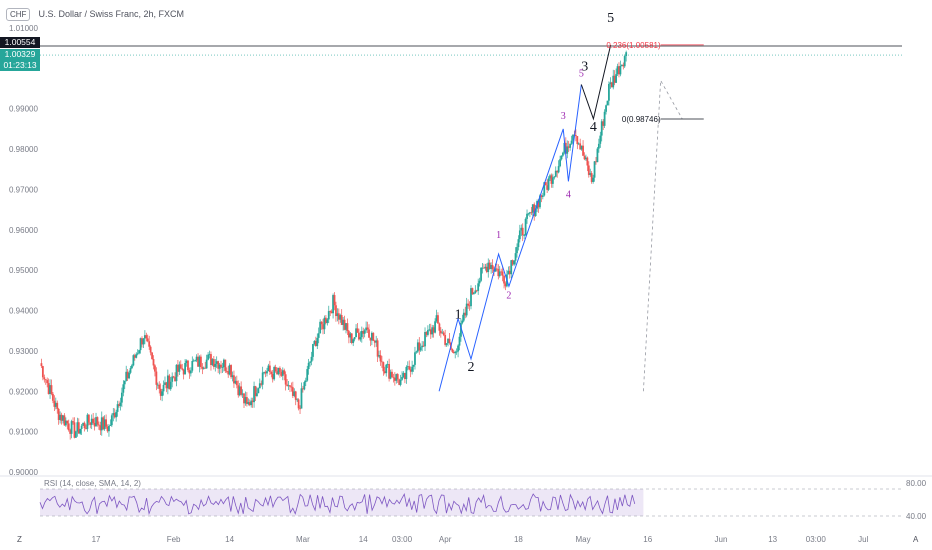 The width and height of the screenshot is (932, 550). What do you see at coordinates (23, 109) in the screenshot?
I see `y-tick-label: 0.99000` at bounding box center [23, 109].